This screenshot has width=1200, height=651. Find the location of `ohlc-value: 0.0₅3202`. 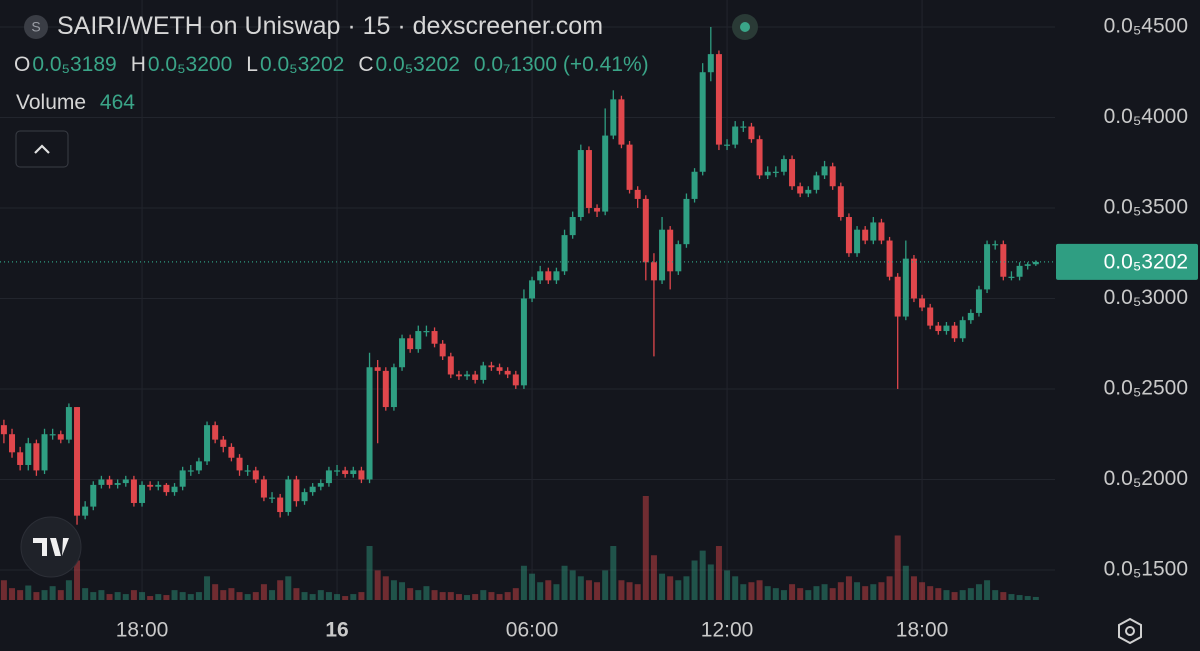

ohlc-value: 0.0₅3202 is located at coordinates (302, 64).